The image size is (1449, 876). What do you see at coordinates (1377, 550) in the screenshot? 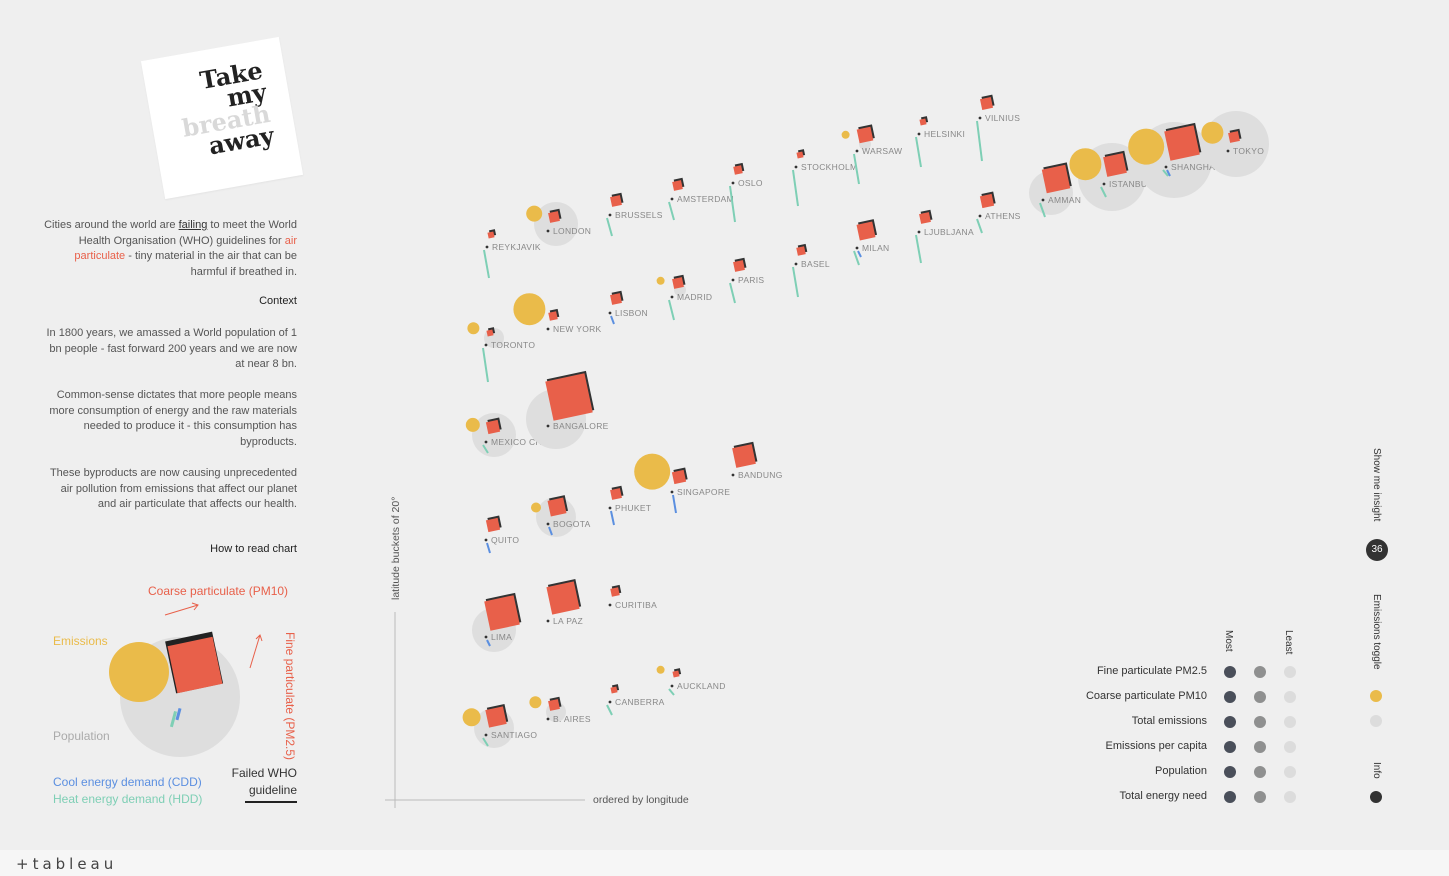
I see `insight-count-badge: 36` at bounding box center [1377, 550].